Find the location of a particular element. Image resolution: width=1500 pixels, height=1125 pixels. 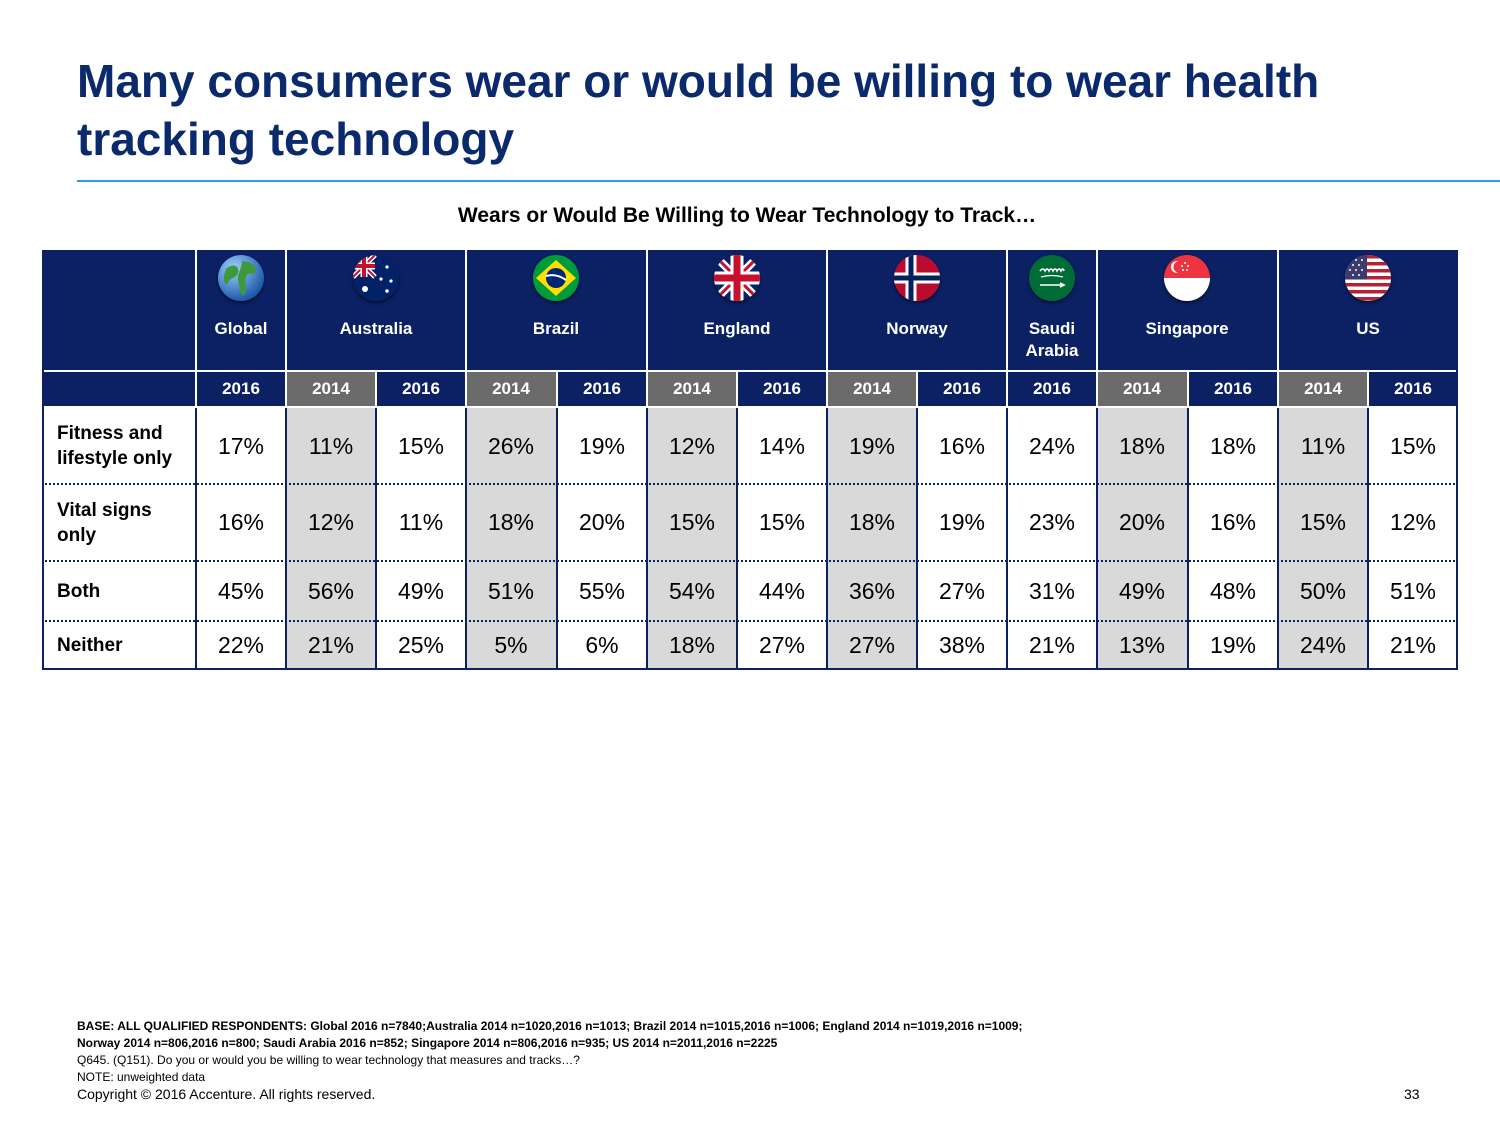

uk-flag-icon is located at coordinates (737, 278).